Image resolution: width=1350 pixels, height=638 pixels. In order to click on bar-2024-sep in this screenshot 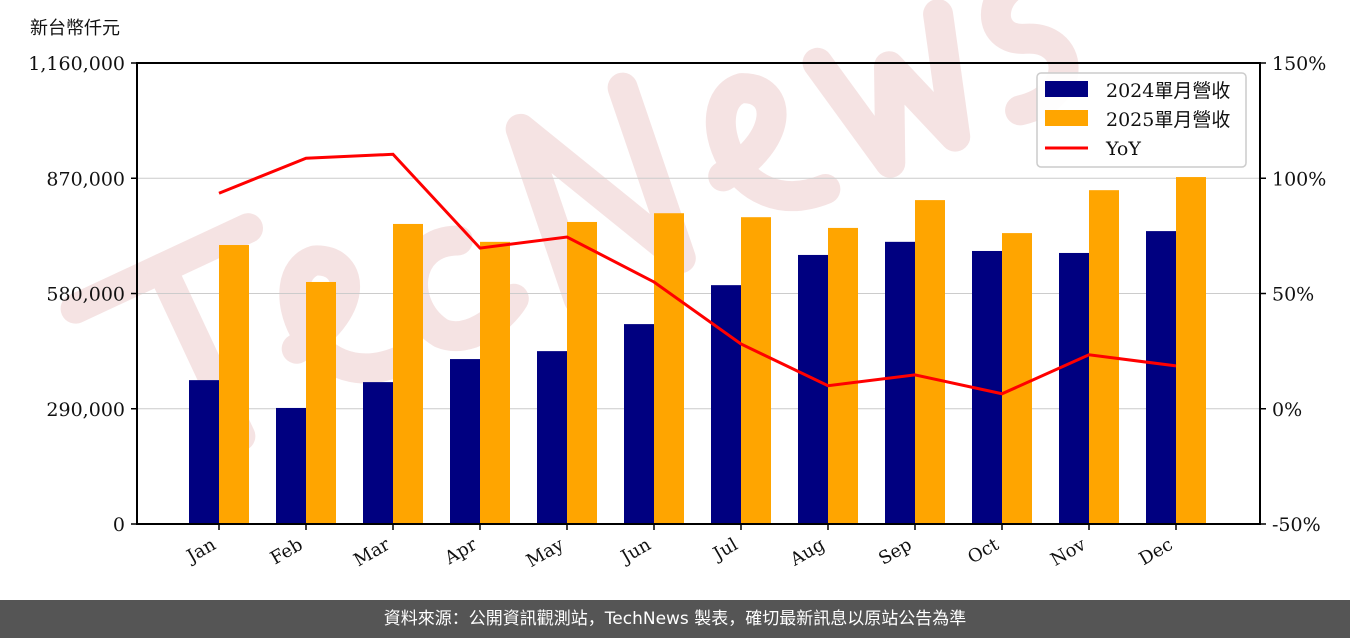, I will do `click(900, 382)`.